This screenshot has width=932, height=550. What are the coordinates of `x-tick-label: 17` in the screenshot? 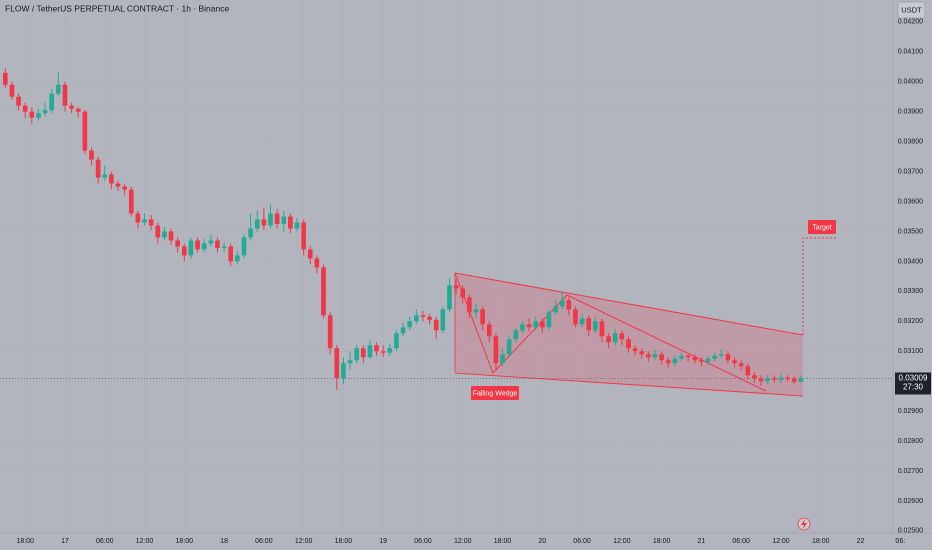 It's located at (65, 541).